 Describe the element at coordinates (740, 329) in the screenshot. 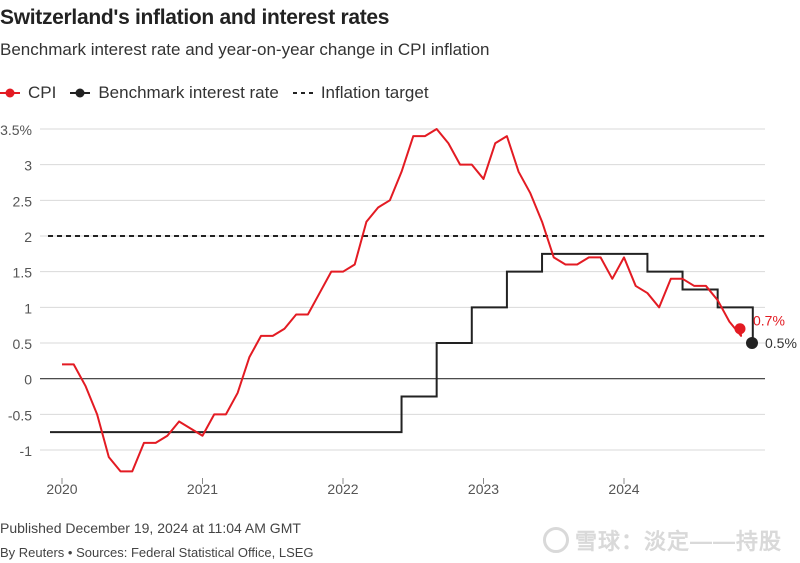

I see `cpi-end-point` at that location.